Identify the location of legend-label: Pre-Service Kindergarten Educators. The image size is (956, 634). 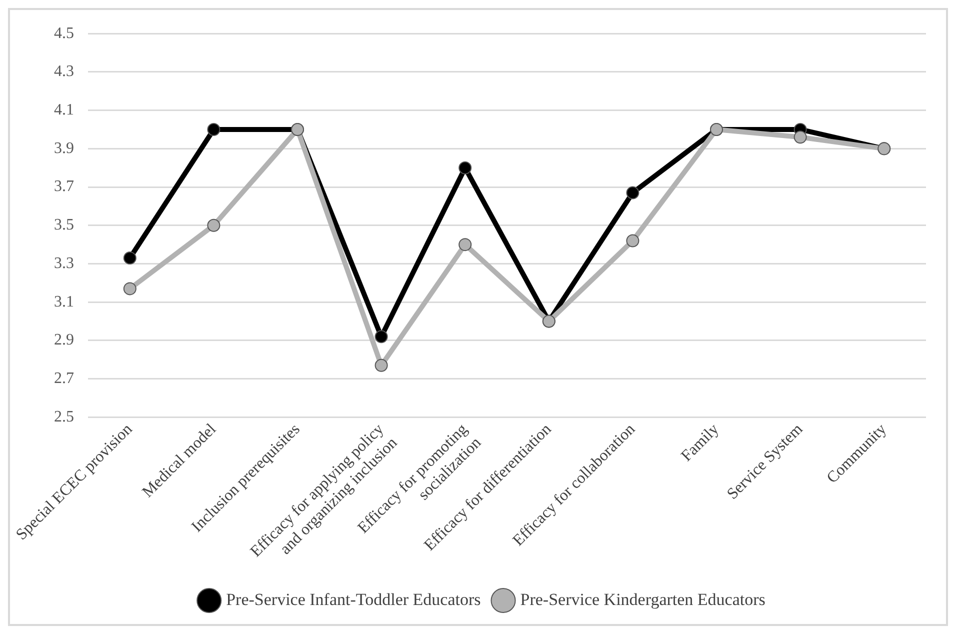
(643, 599).